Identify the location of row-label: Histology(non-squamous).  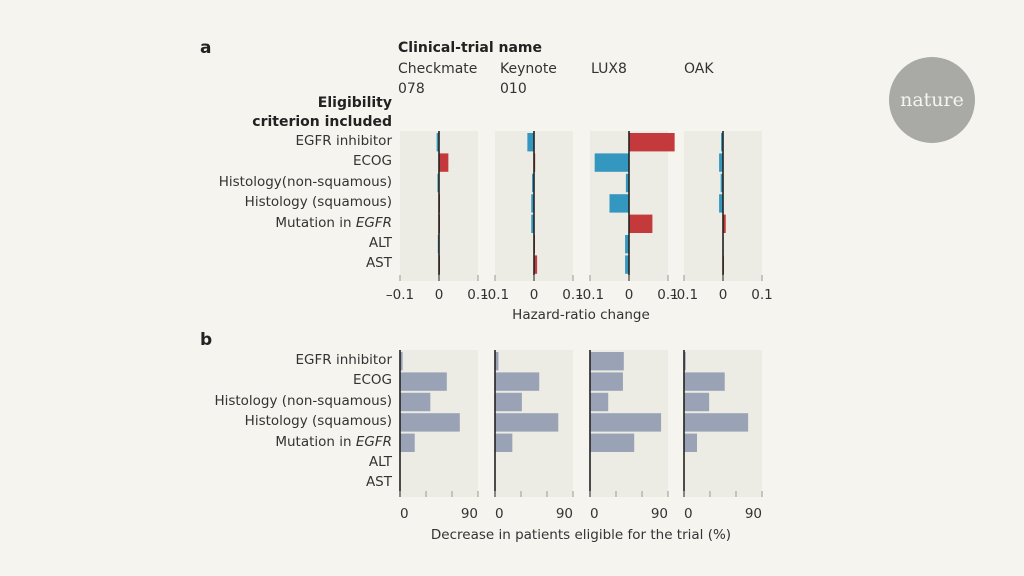
(305, 181).